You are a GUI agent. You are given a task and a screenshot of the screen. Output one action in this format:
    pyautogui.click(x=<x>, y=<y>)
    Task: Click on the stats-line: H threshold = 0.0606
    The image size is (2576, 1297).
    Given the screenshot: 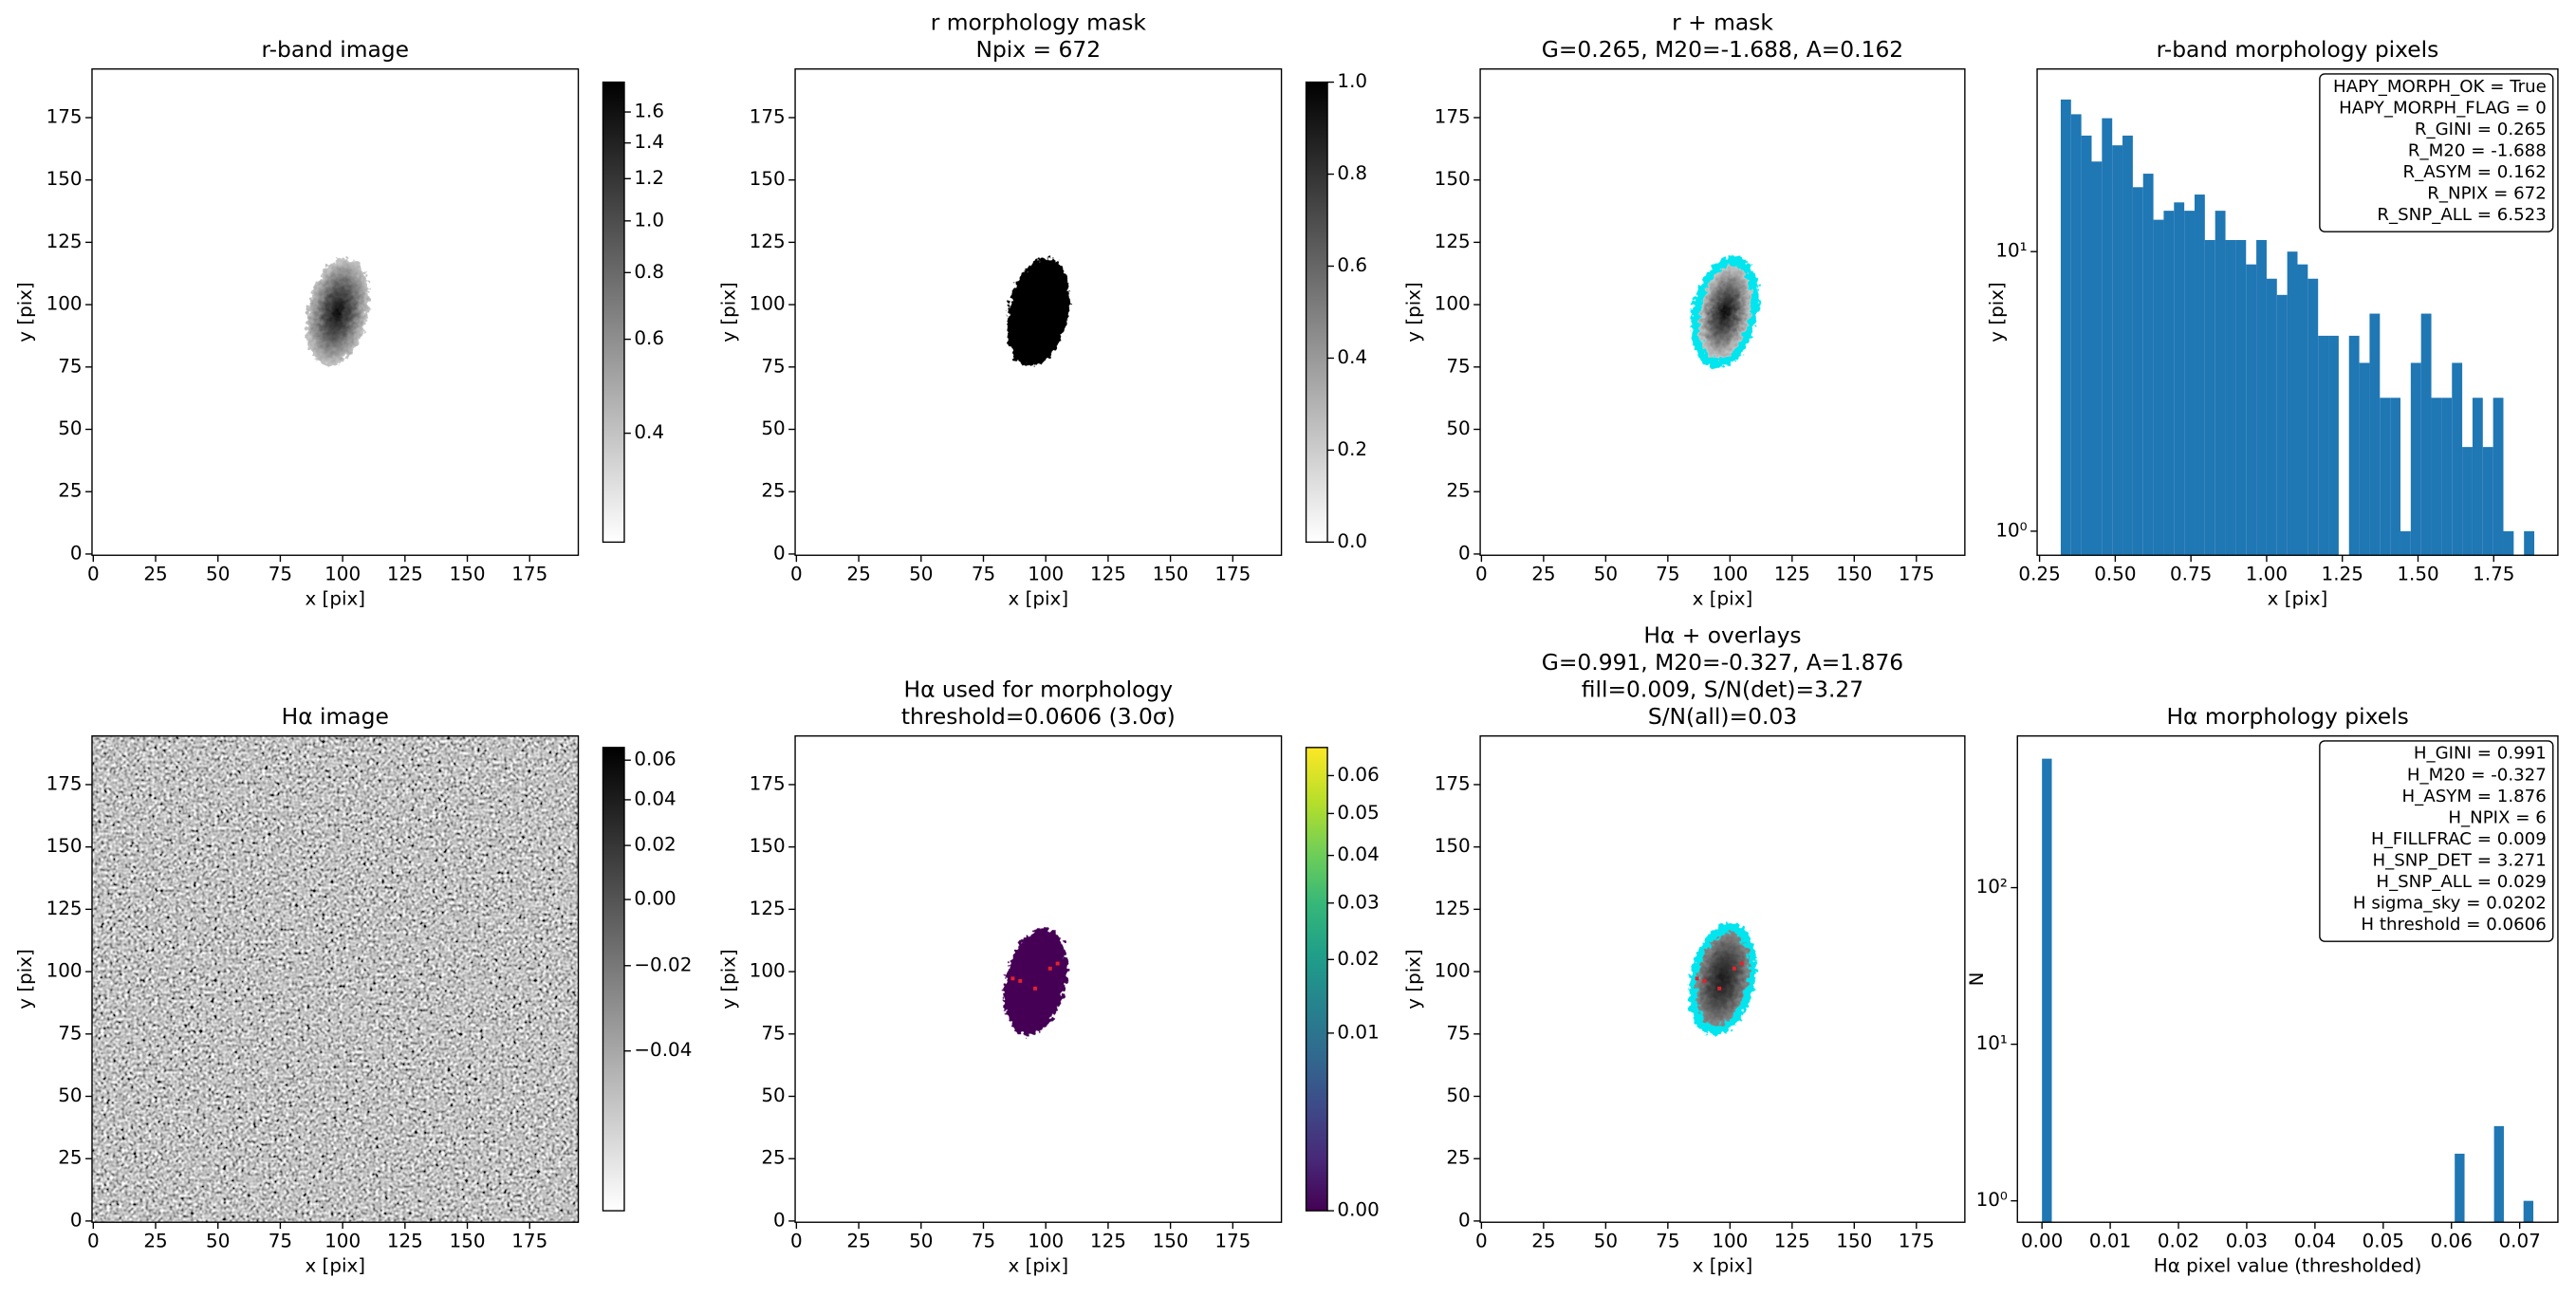 What is the action you would take?
    pyautogui.click(x=2453, y=925)
    